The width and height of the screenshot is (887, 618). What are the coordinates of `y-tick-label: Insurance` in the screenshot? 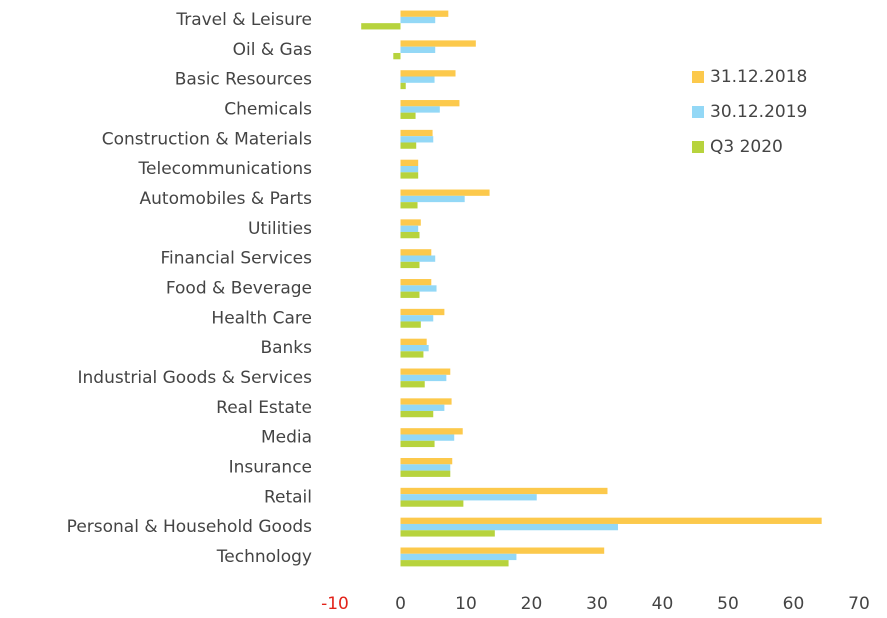 It's located at (270, 467).